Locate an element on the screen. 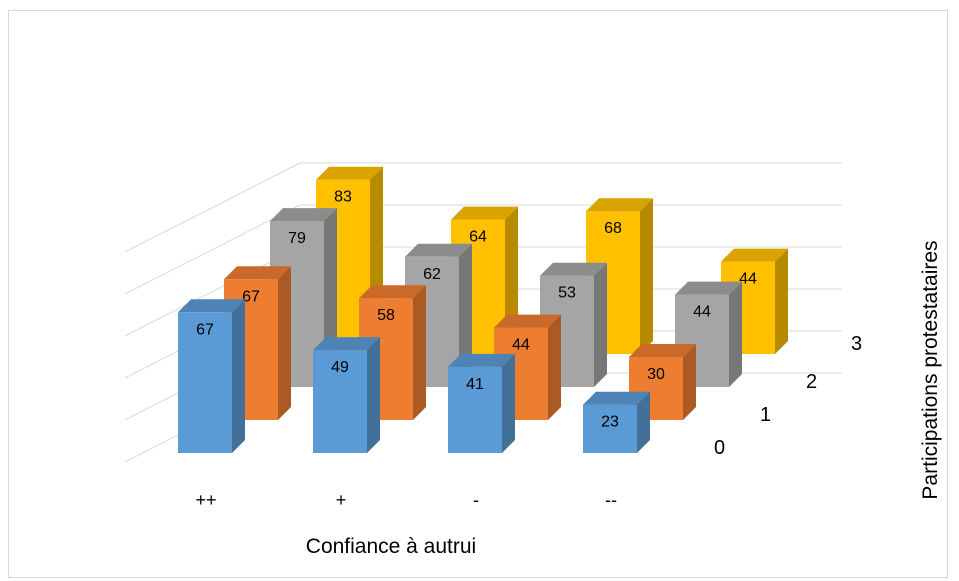 This screenshot has height=581, width=959. data-label: 53 is located at coordinates (567, 293).